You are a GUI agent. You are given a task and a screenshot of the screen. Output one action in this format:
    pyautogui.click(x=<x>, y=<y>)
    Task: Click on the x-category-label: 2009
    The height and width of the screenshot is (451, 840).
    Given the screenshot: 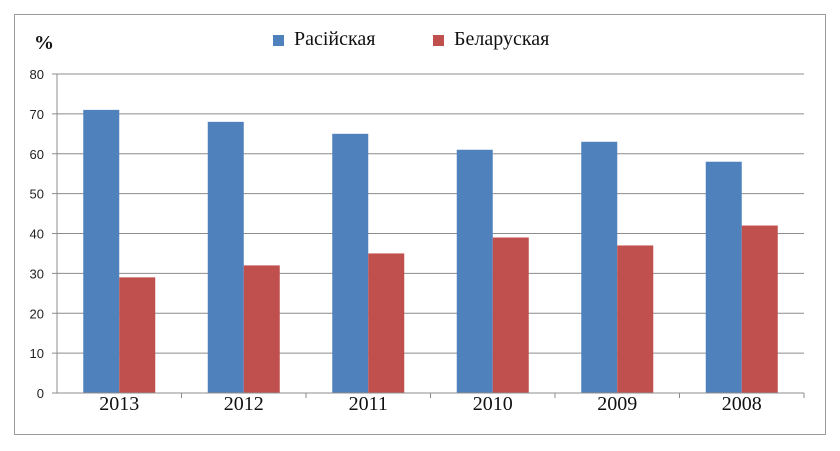 What is the action you would take?
    pyautogui.click(x=617, y=404)
    